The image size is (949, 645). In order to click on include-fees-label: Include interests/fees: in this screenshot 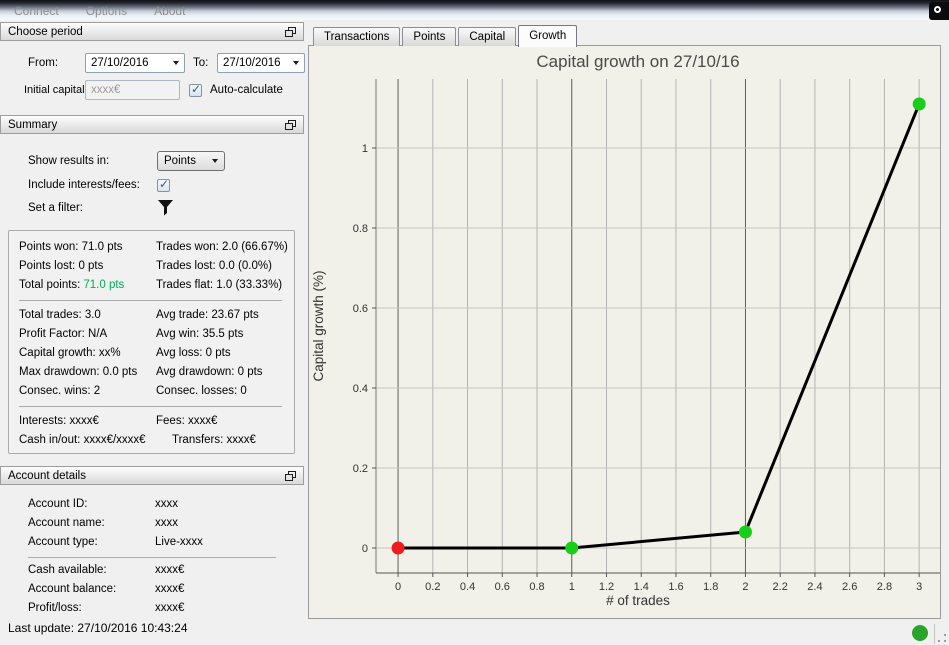, I will do `click(84, 185)`.